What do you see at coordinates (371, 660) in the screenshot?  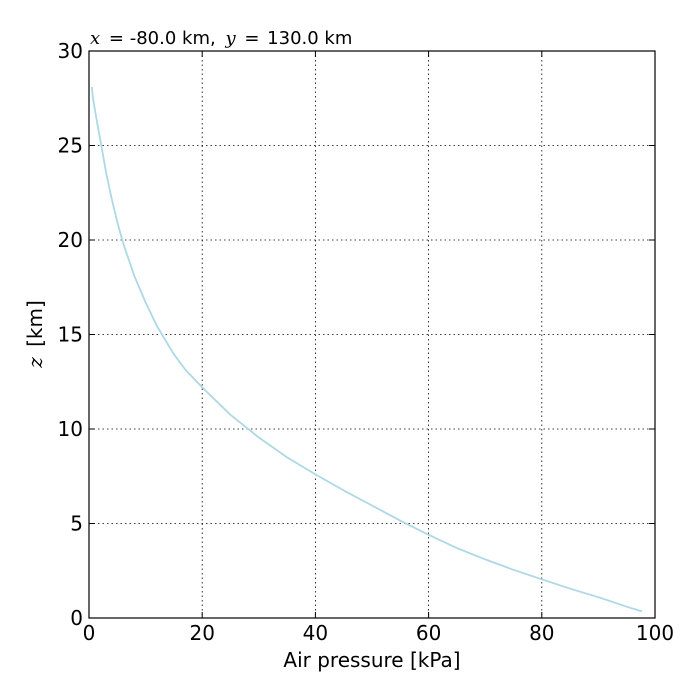 I see `x-axis-label: Air pressure [kPa]` at bounding box center [371, 660].